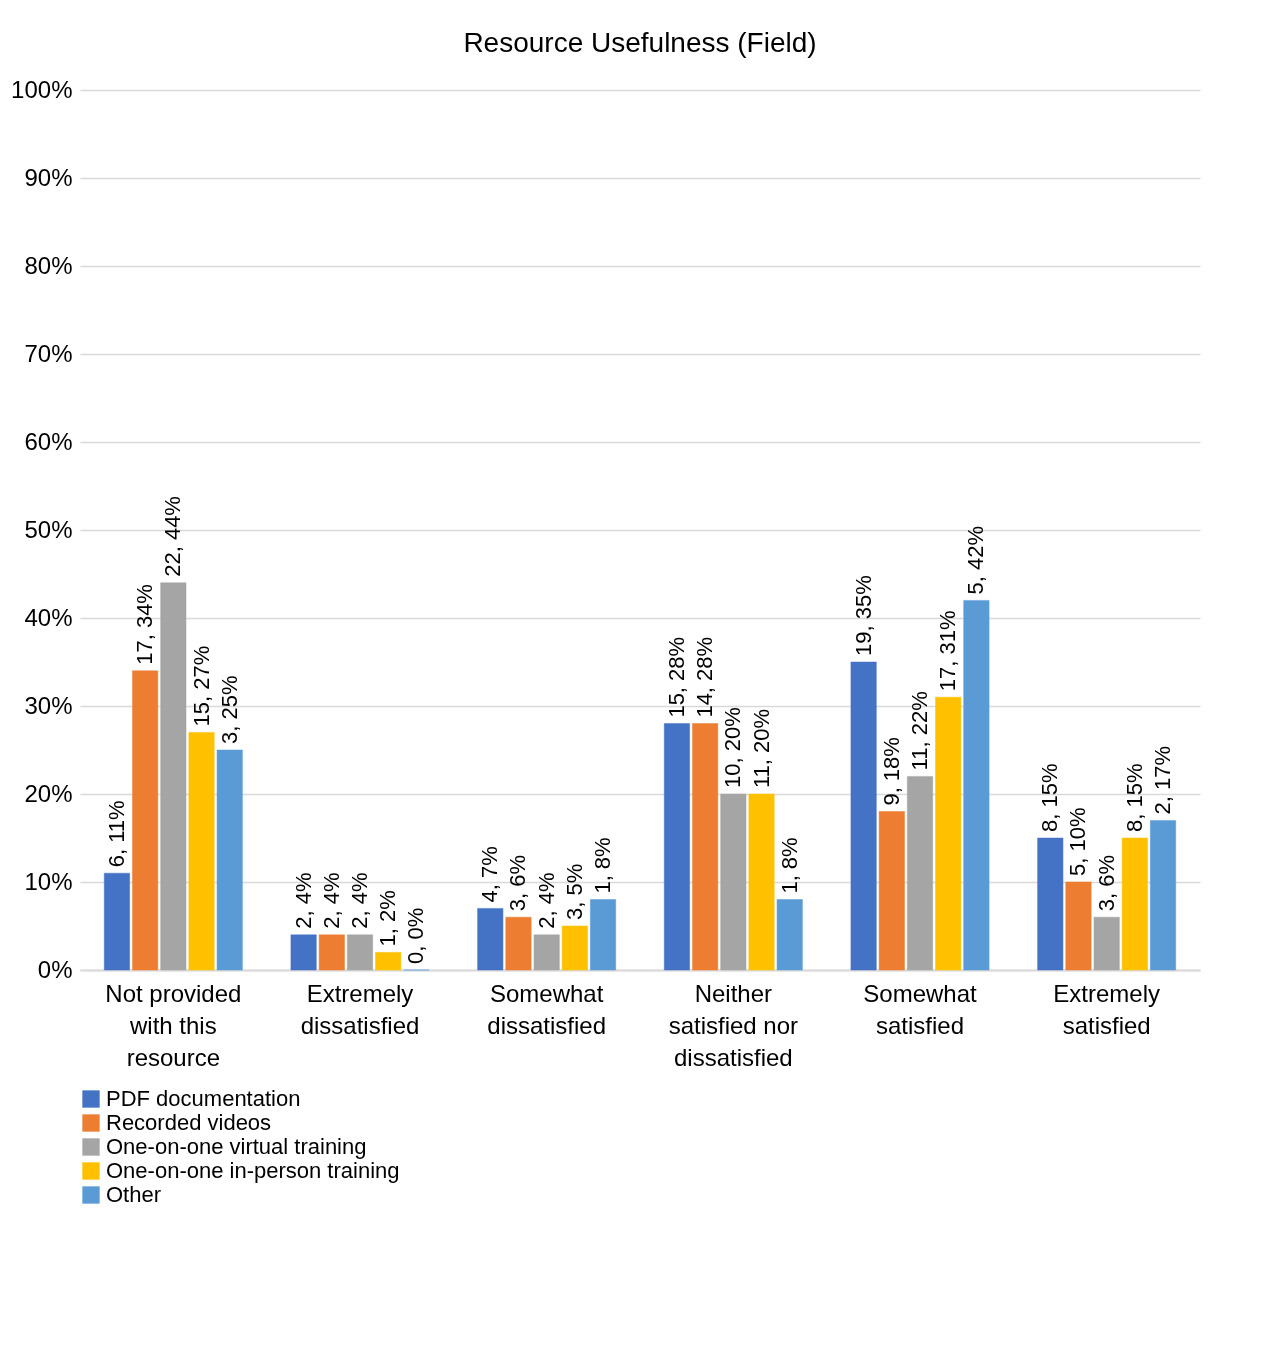 The width and height of the screenshot is (1262, 1365). Describe the element at coordinates (1107, 1009) in the screenshot. I see `x-tick-label: Extremely satisfied` at that location.